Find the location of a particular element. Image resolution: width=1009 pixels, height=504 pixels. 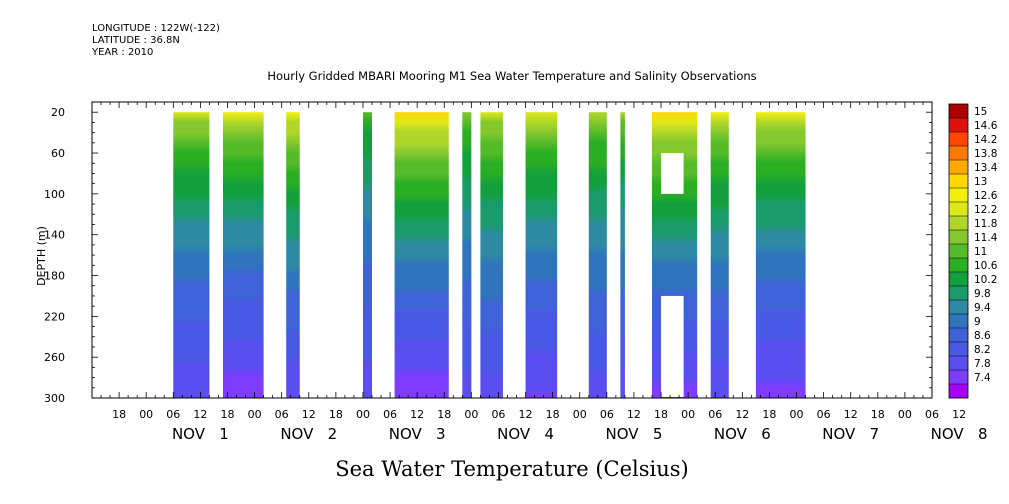

x-day-label: NOV 1 is located at coordinates (200, 434).